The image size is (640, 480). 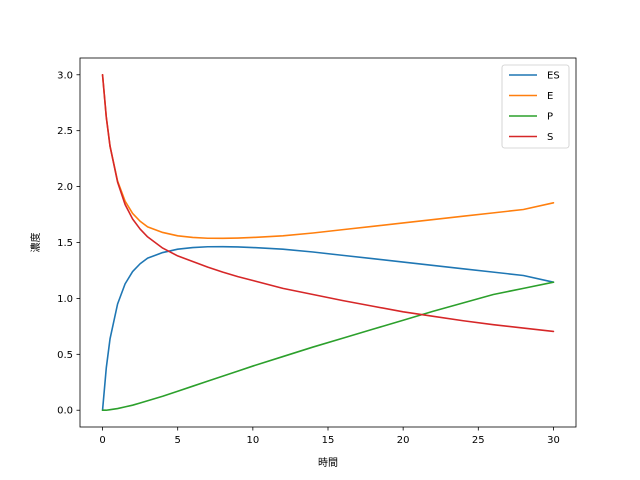 I want to click on legend-label-es: ES, so click(x=553, y=76).